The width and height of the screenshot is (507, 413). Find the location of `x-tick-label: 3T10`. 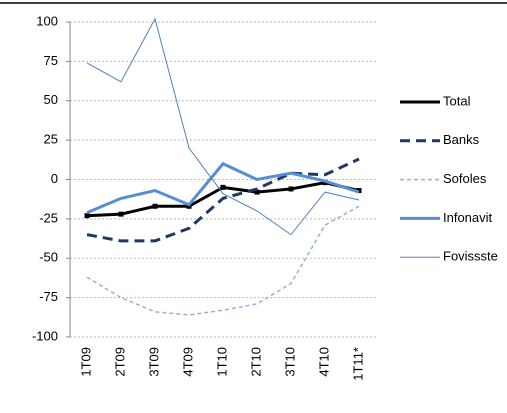

x-tick-label: 3T10 is located at coordinates (289, 362).